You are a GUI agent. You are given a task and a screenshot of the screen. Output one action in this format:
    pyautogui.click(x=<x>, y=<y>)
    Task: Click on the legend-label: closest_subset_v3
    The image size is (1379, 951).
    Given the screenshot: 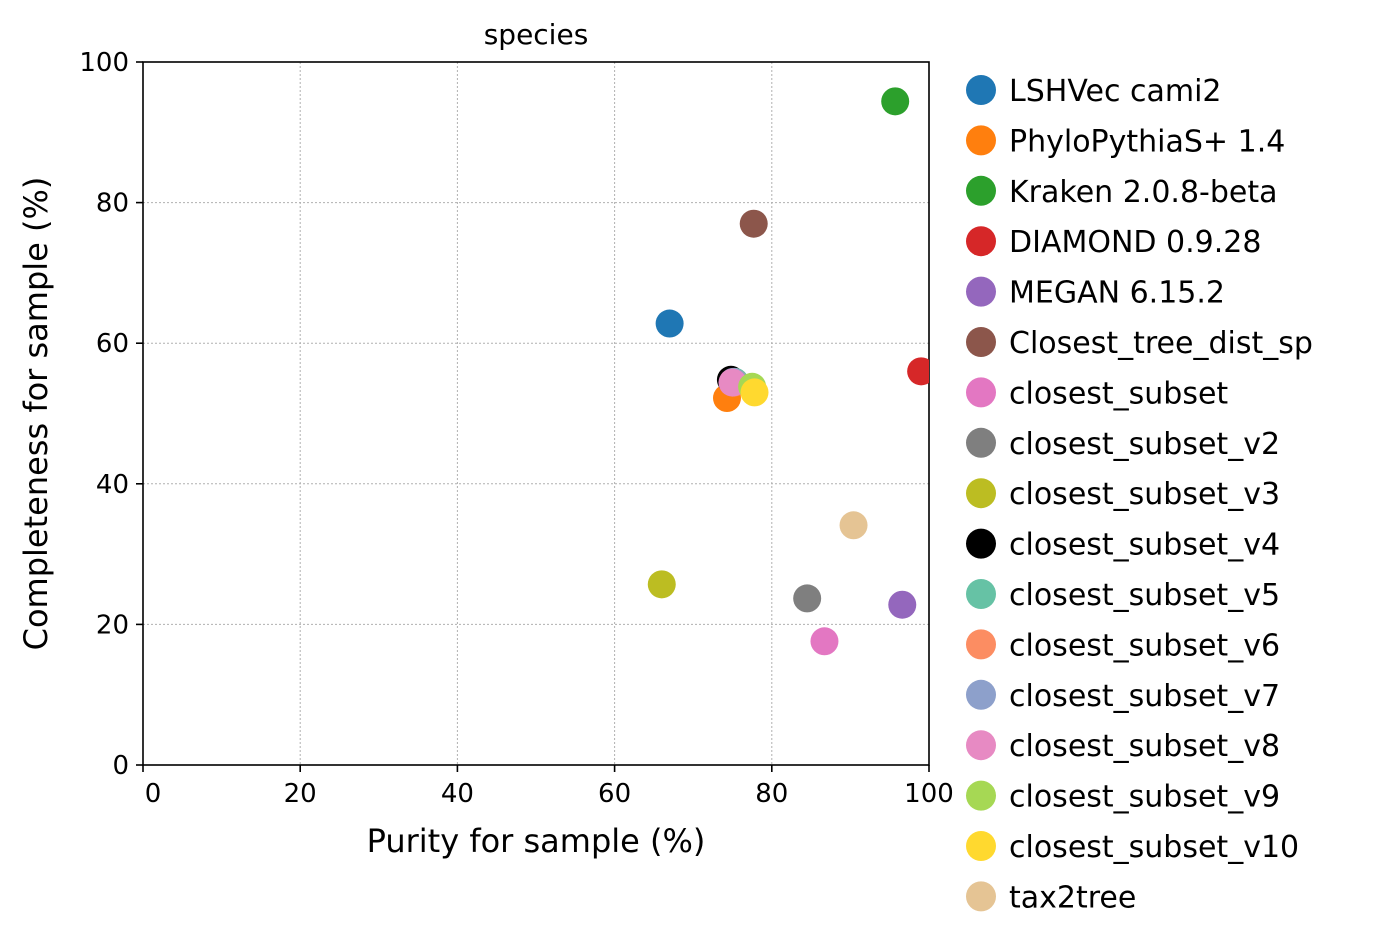 What is the action you would take?
    pyautogui.click(x=1144, y=494)
    